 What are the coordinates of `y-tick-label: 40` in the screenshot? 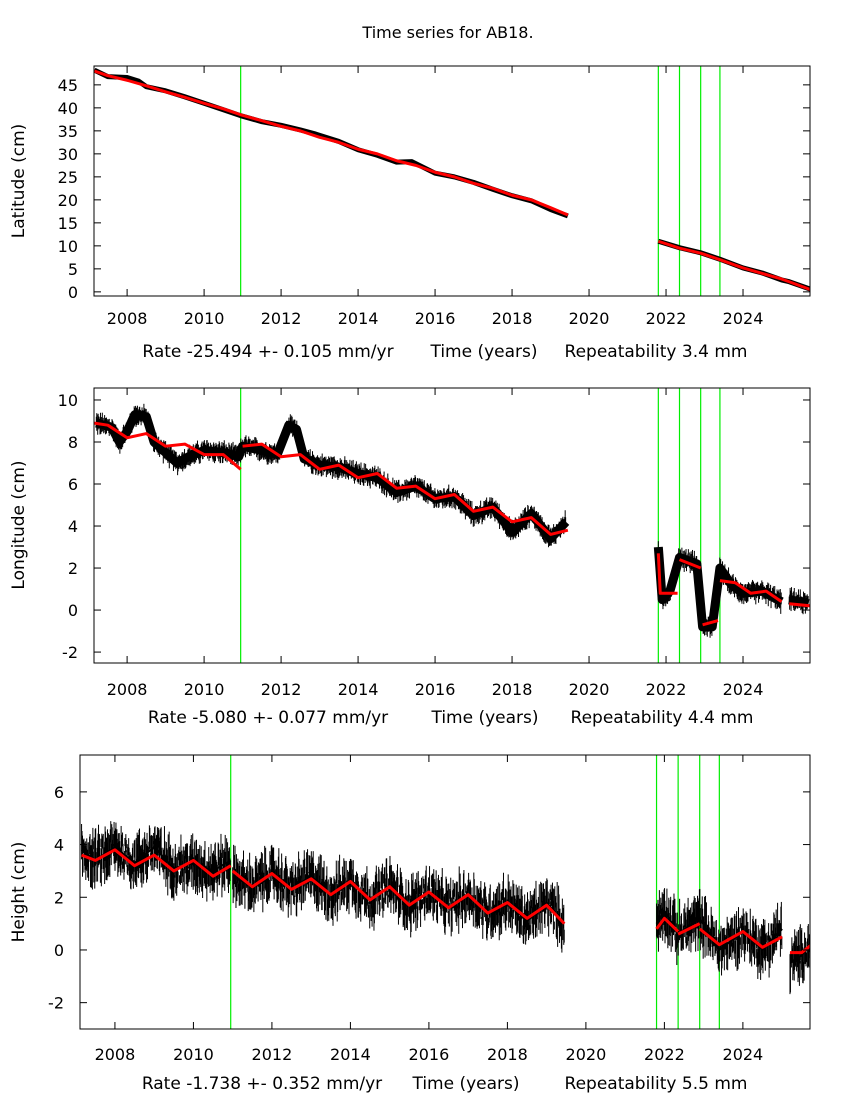 It's located at (68, 108).